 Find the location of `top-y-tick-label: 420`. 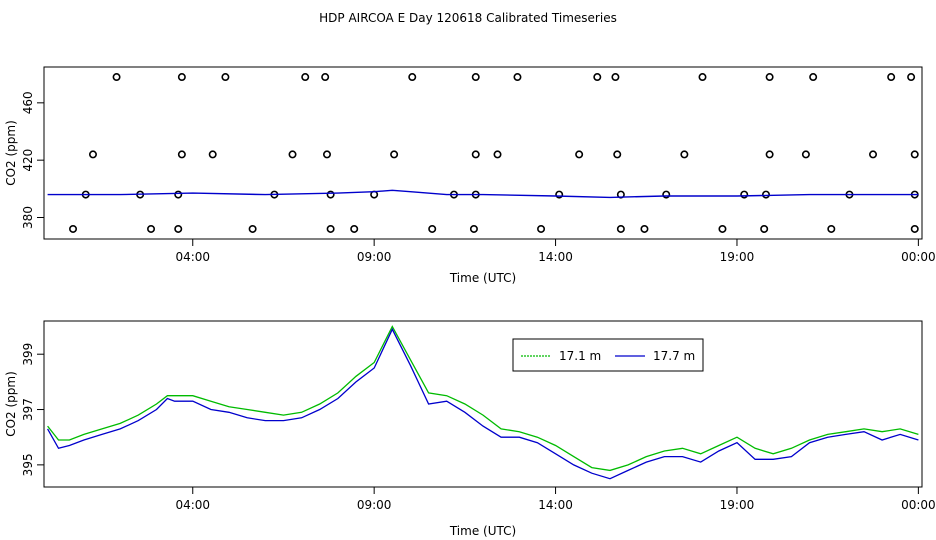

top-y-tick-label: 420 is located at coordinates (28, 160).